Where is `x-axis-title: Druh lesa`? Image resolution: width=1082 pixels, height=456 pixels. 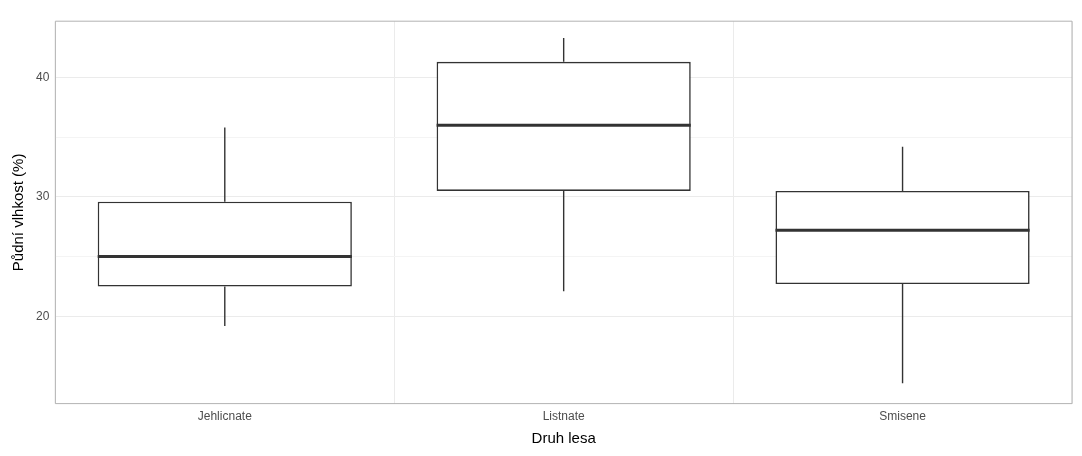 x-axis-title: Druh lesa is located at coordinates (564, 438).